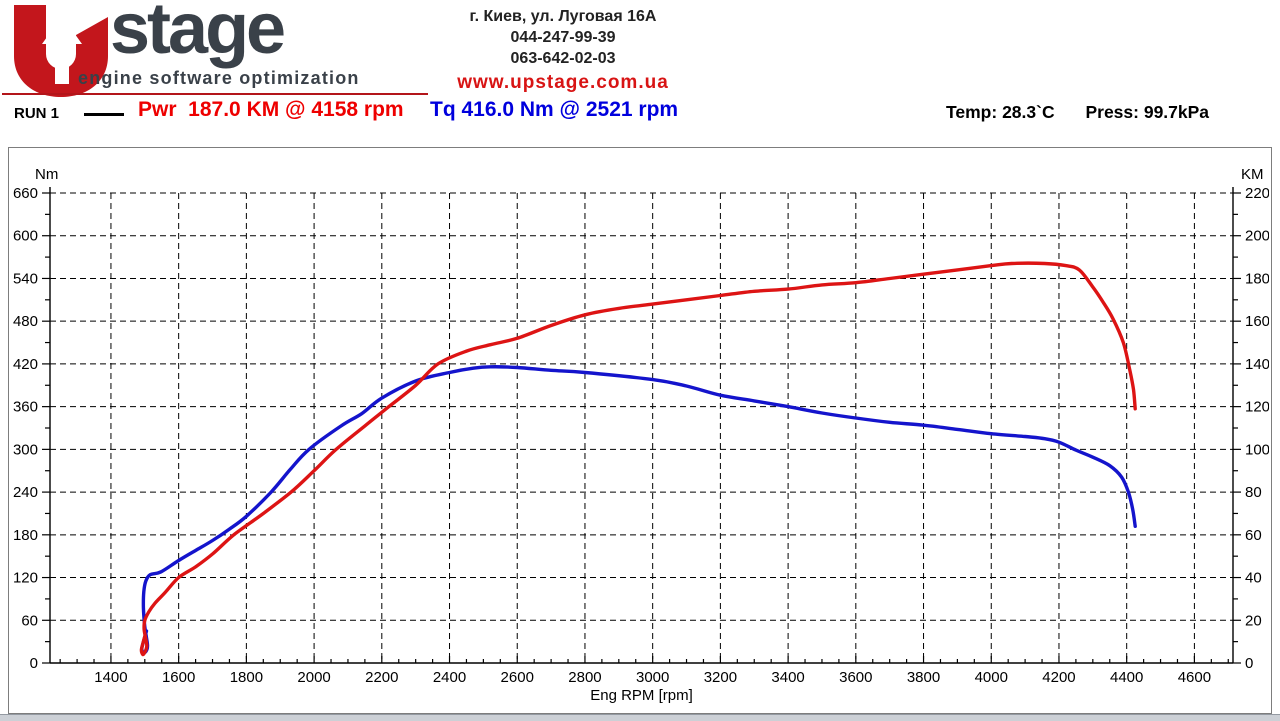  Describe the element at coordinates (923, 677) in the screenshot. I see `axis-label: 3800` at that location.